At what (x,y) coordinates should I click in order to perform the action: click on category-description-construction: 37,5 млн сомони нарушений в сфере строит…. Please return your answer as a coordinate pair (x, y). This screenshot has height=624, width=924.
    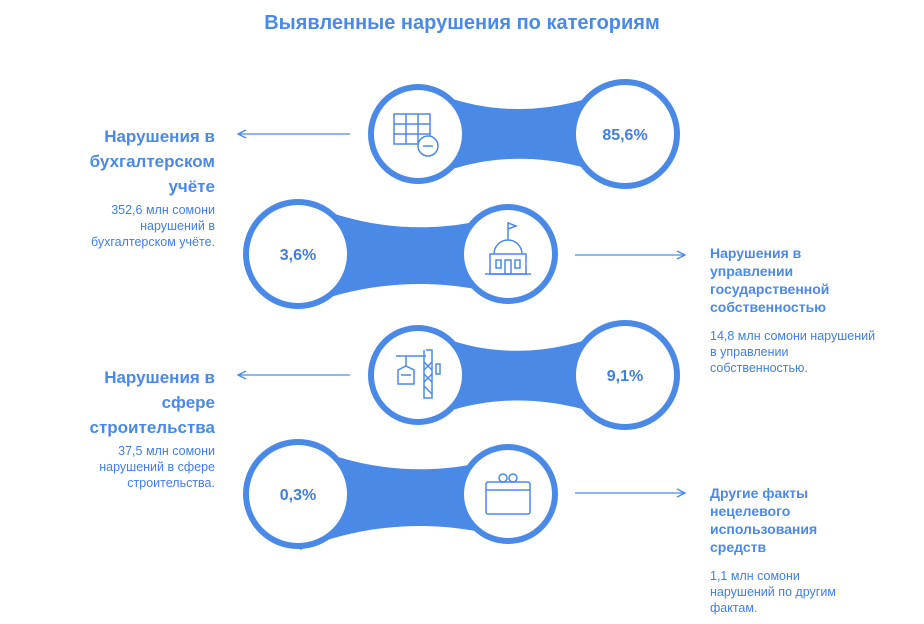
    Looking at the image, I should click on (157, 467).